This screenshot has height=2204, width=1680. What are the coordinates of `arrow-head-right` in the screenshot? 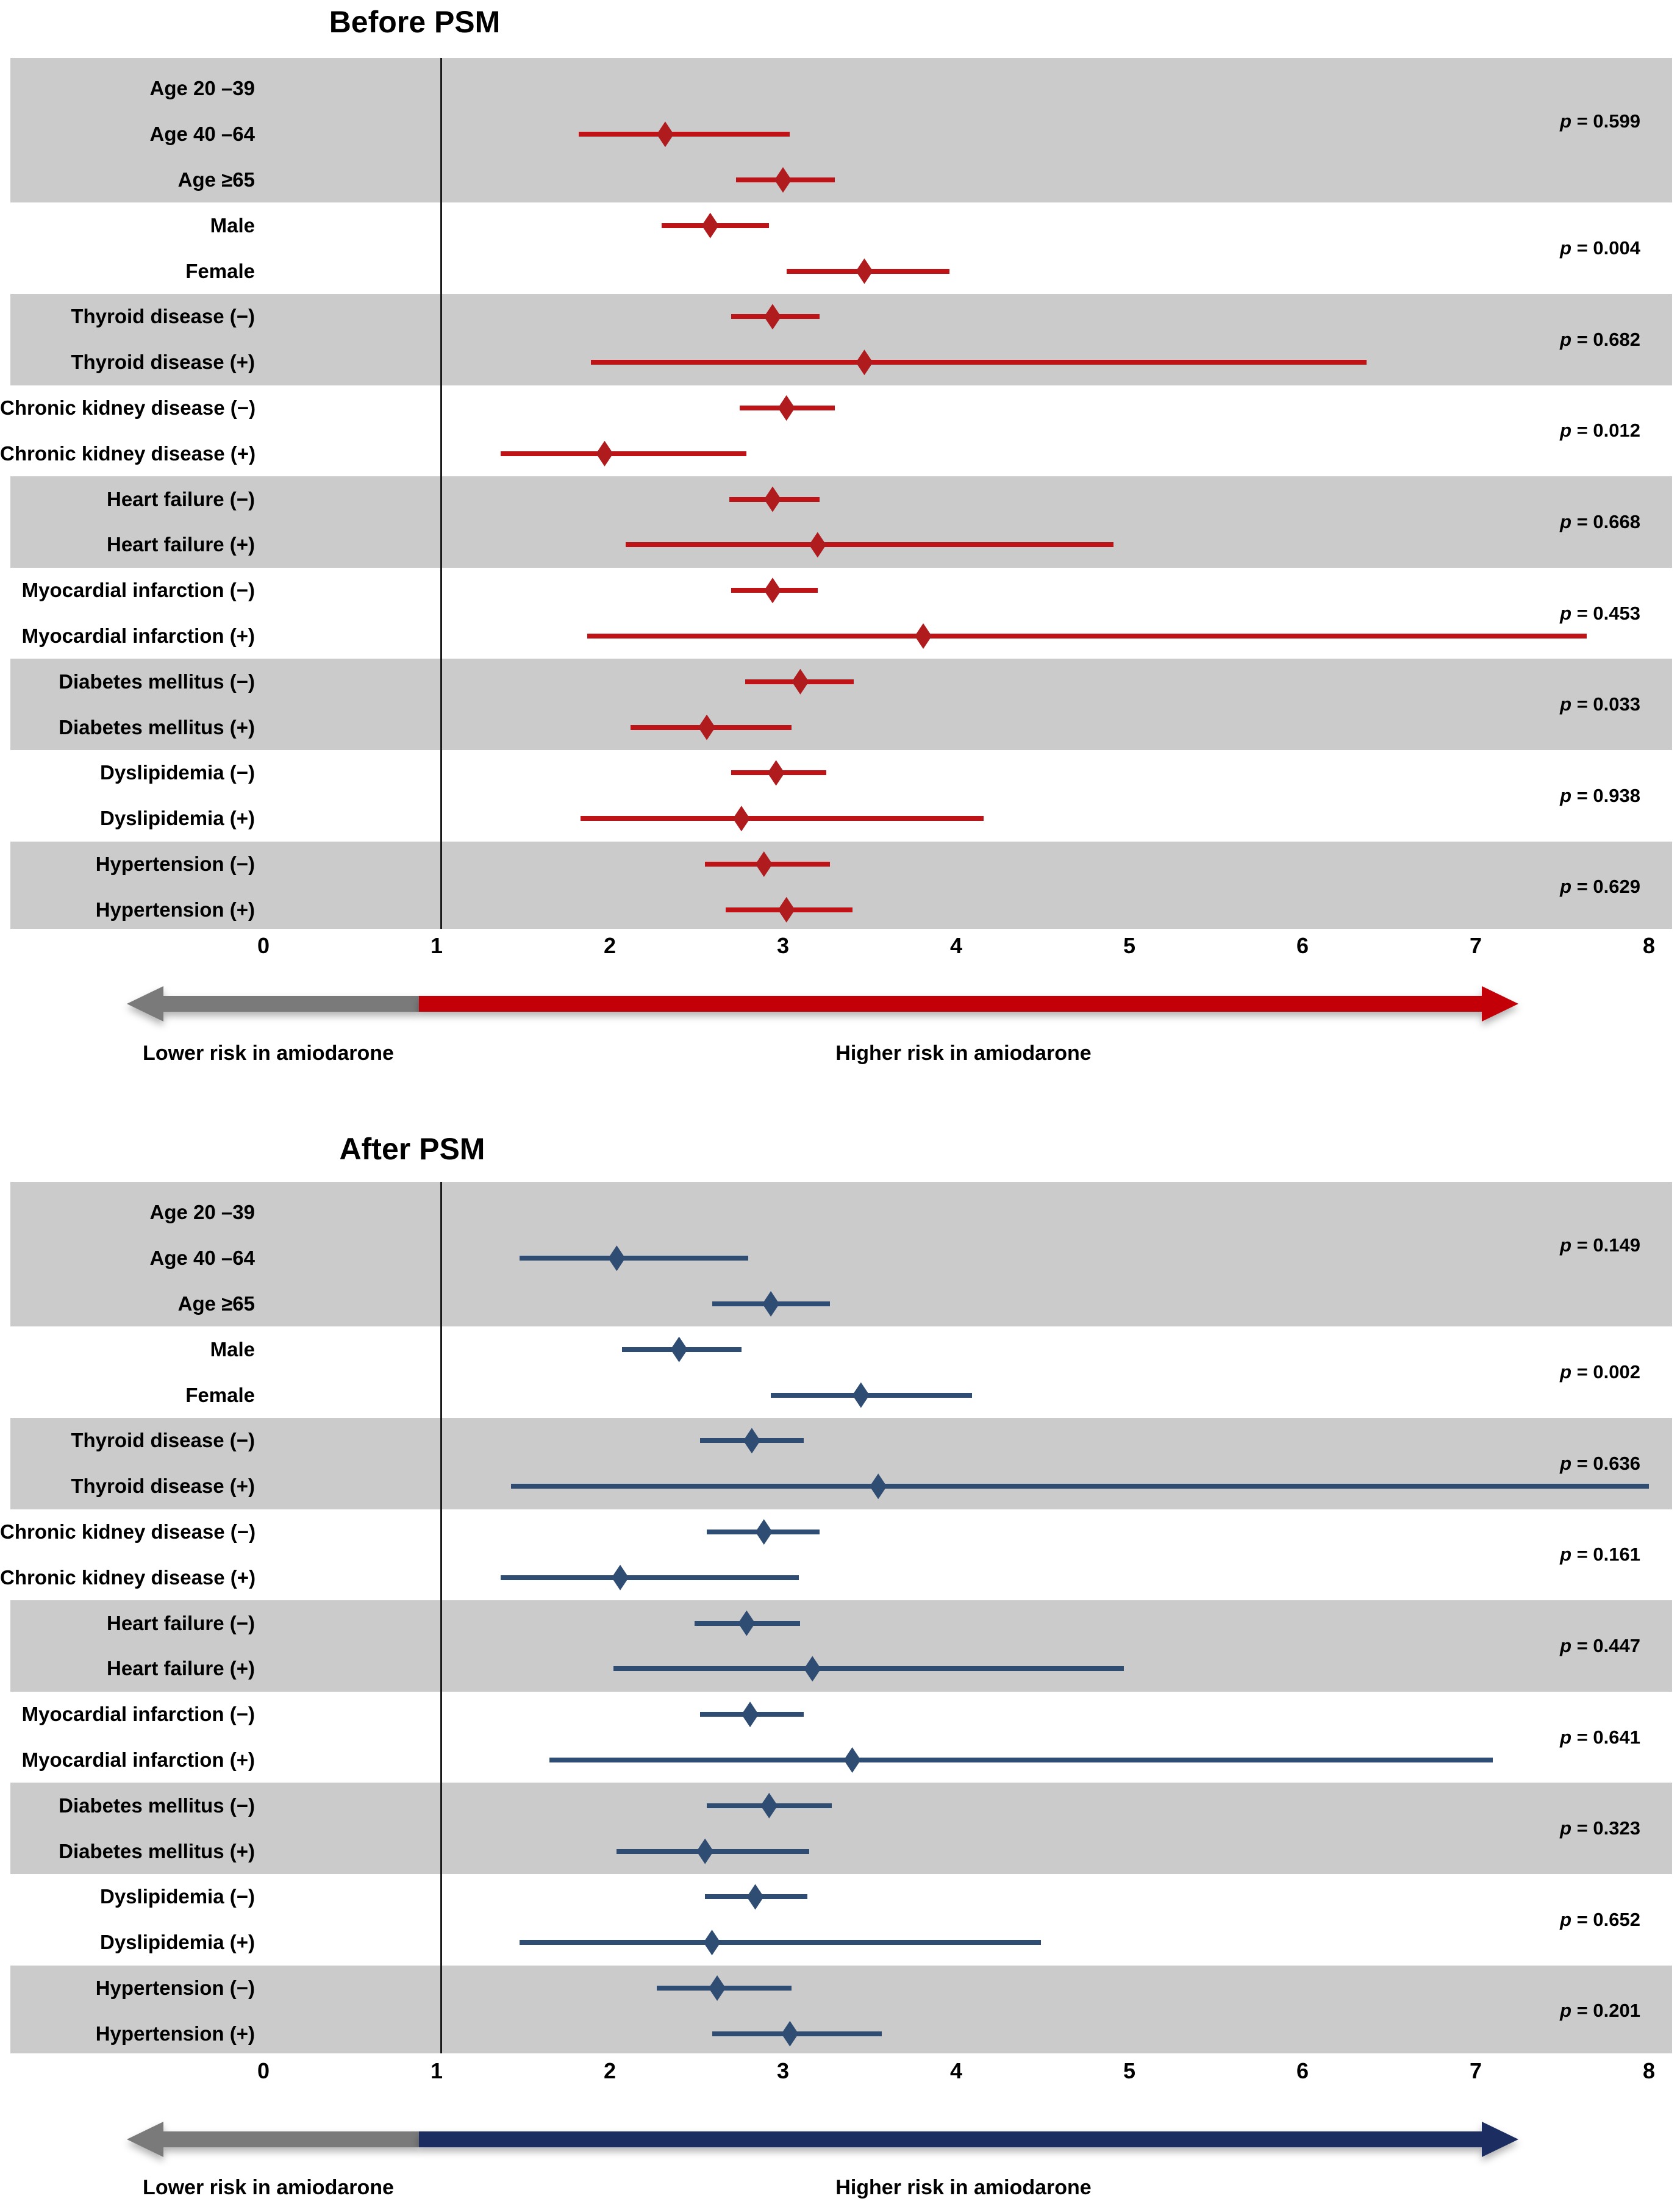 It's located at (1500, 2139).